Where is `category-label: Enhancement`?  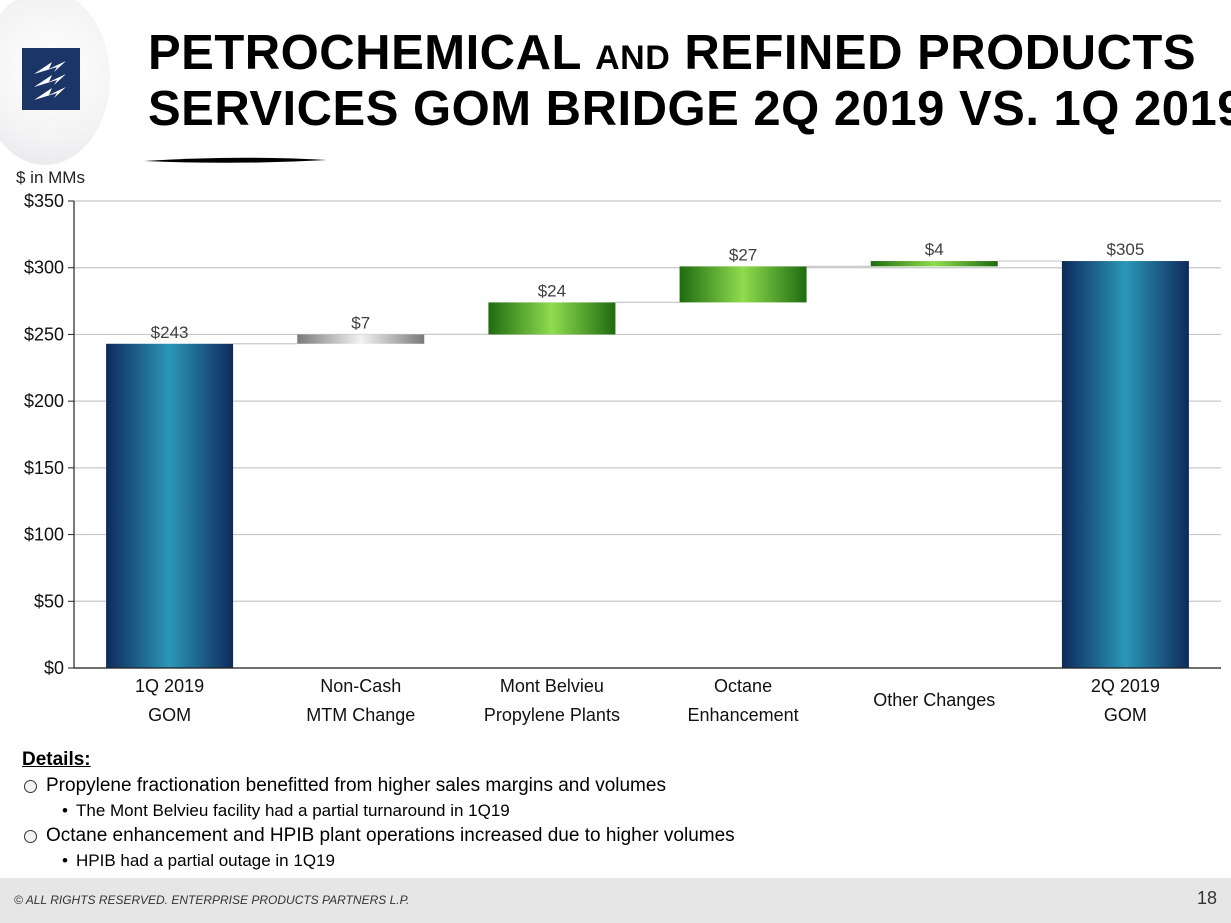 category-label: Enhancement is located at coordinates (743, 715).